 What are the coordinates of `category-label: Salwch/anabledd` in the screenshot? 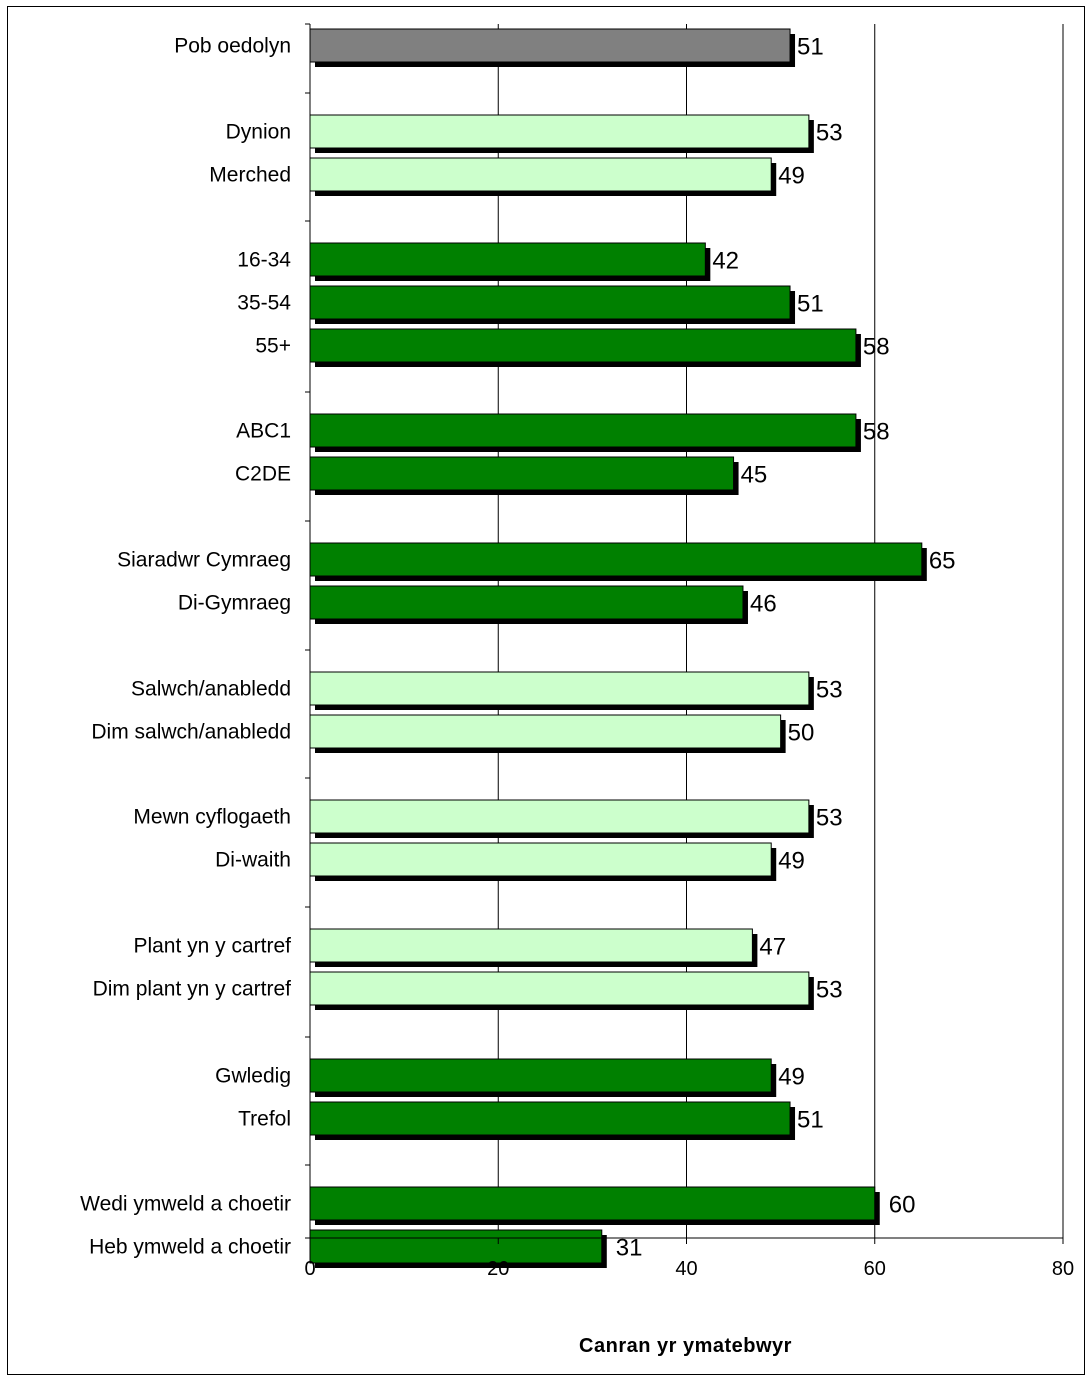 It's located at (211, 689).